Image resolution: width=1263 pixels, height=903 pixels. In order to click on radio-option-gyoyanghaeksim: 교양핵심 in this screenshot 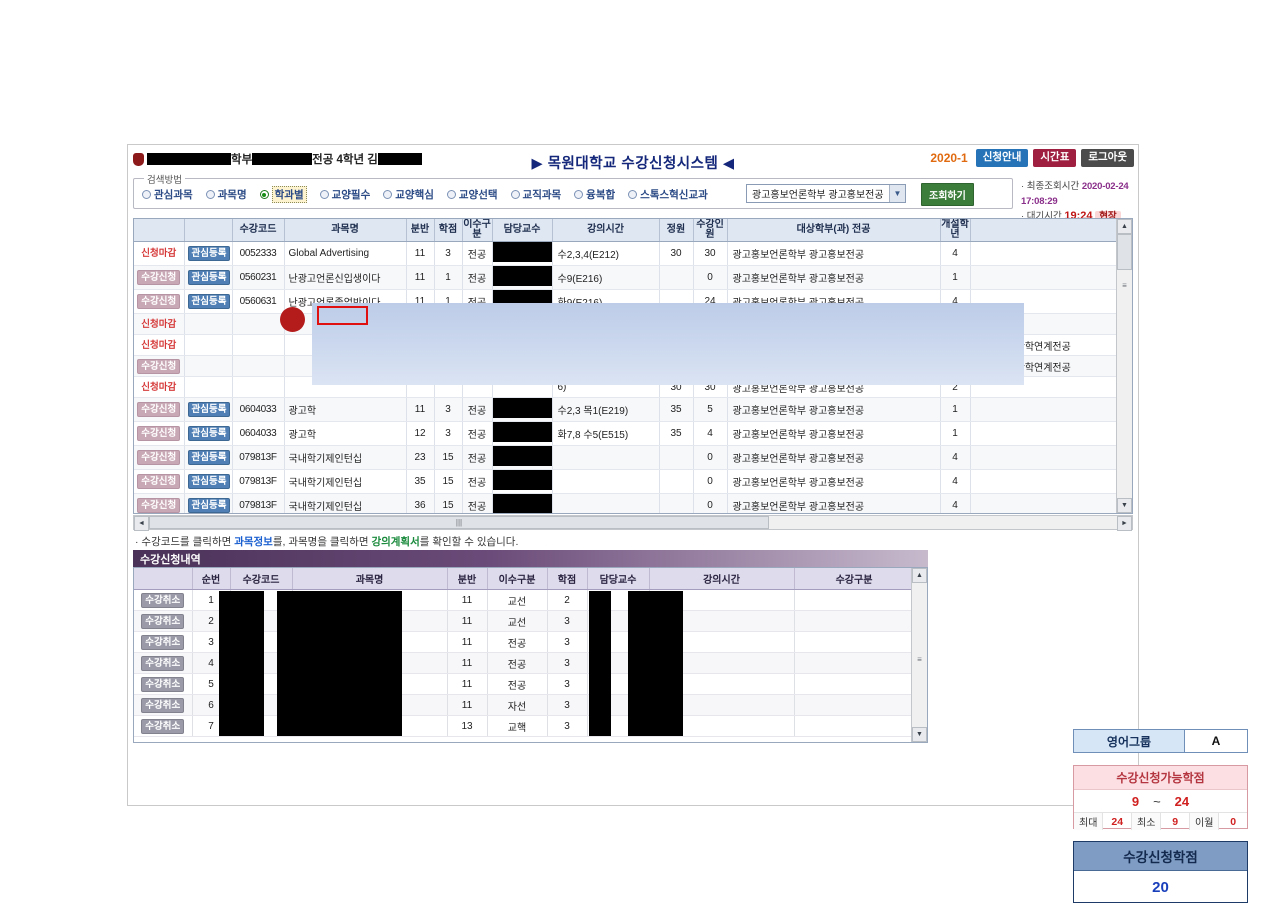, I will do `click(408, 194)`.